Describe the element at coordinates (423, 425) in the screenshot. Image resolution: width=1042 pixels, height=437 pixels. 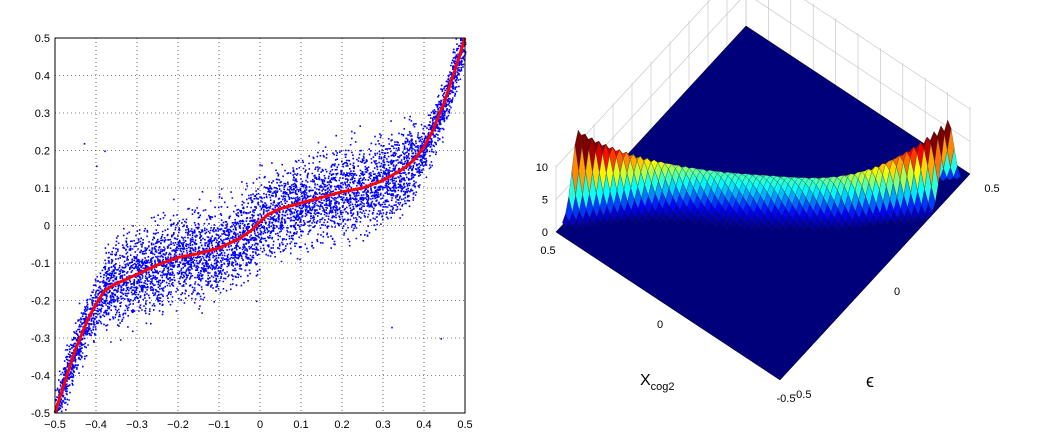
I see `x-tick-label: 0.4` at that location.